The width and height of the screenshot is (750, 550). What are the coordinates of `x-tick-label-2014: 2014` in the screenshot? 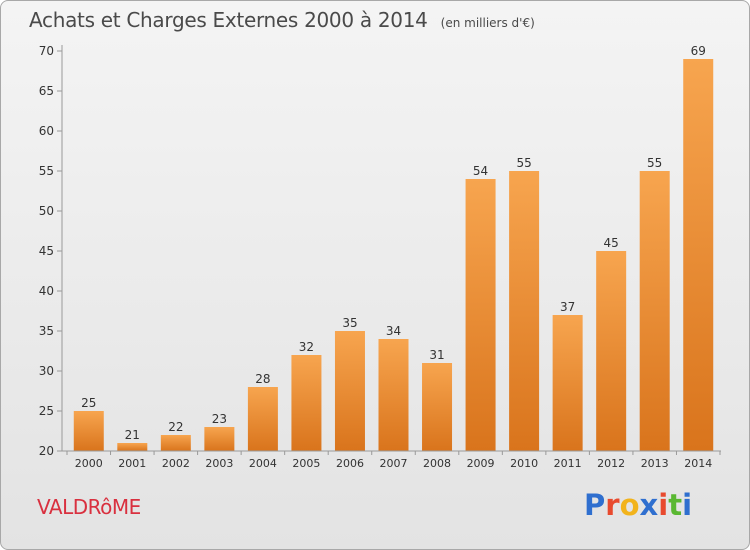 It's located at (698, 463).